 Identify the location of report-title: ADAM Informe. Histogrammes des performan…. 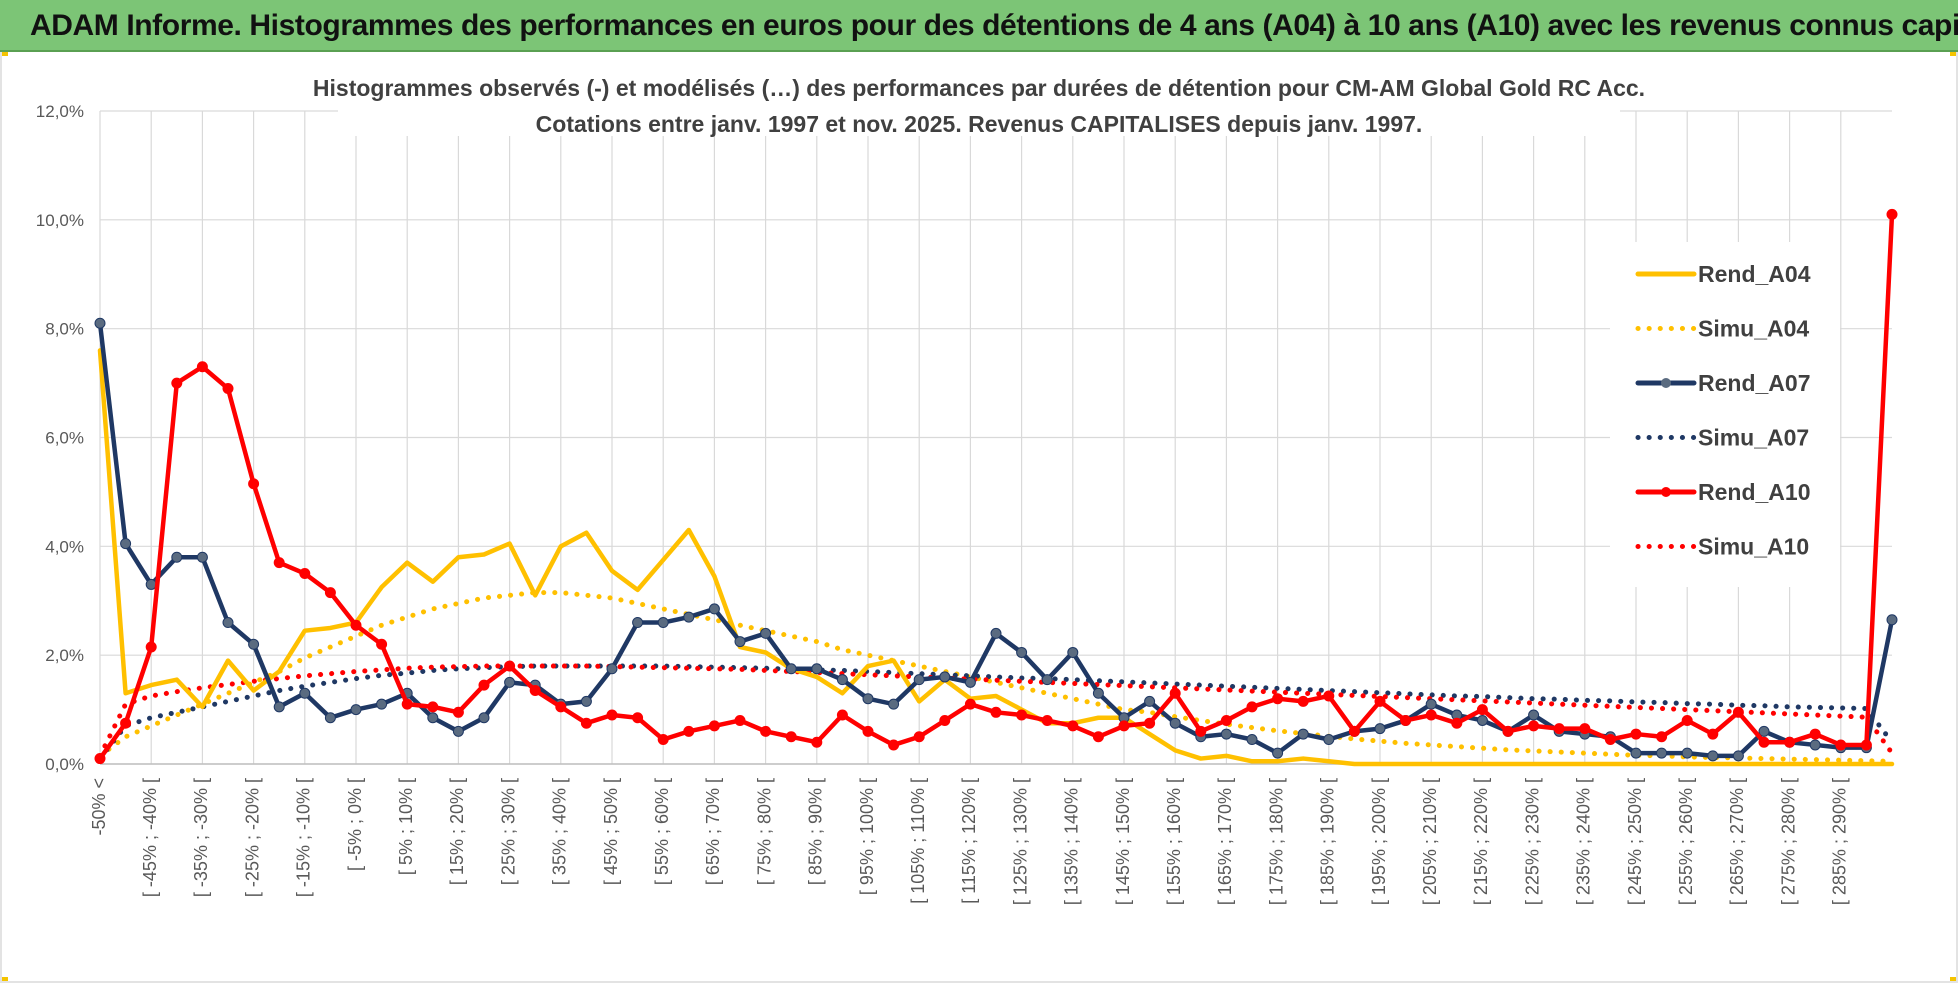
(994, 25).